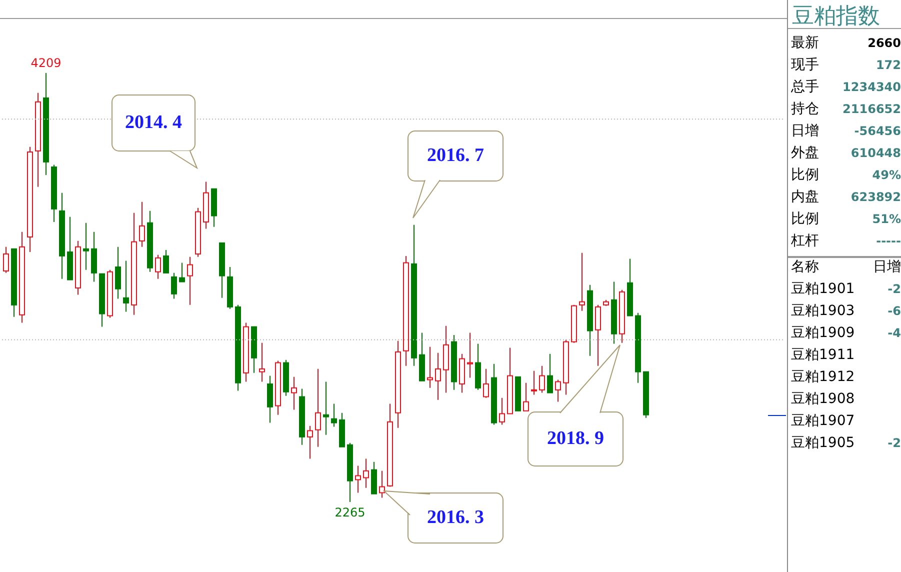 The width and height of the screenshot is (901, 572). I want to click on text: 外盘, so click(805, 153).